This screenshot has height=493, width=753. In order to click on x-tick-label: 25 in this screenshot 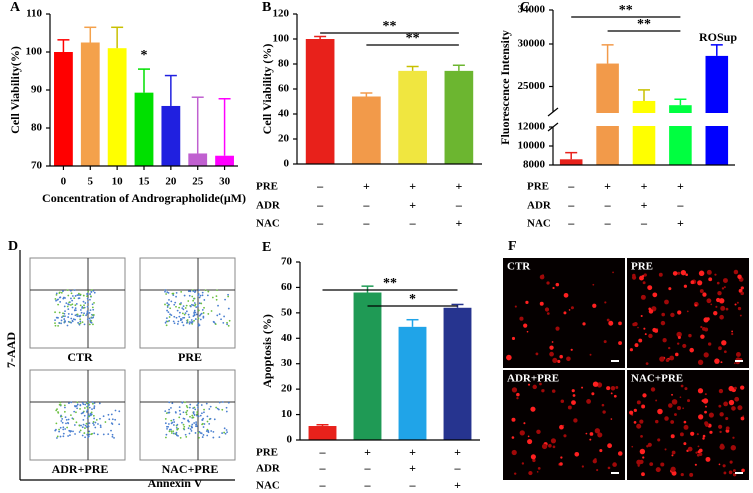, I will do `click(198, 182)`.